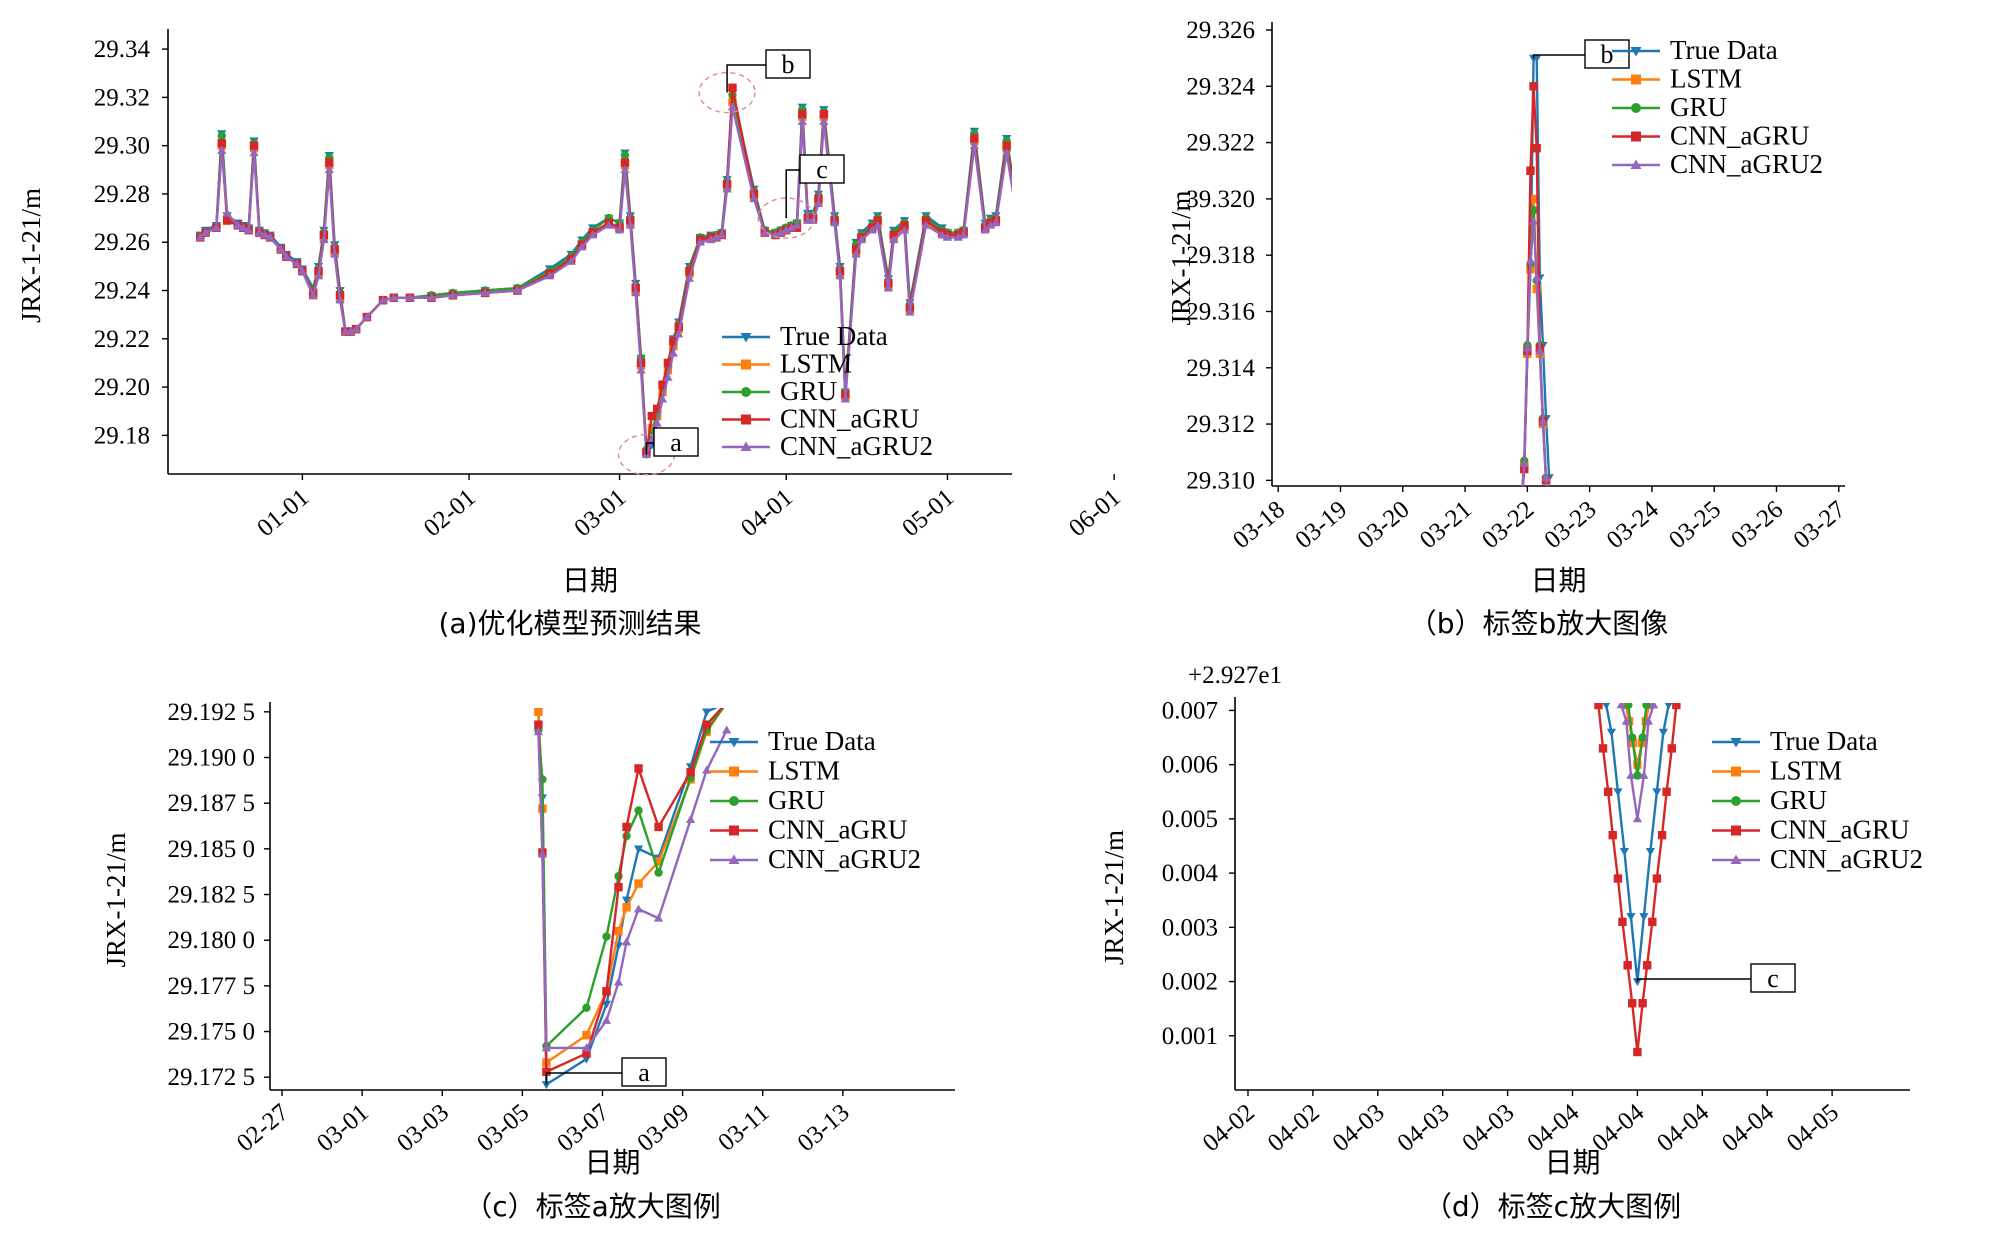  Describe the element at coordinates (1552, 1206) in the screenshot. I see `panel-caption: （d）标签c放大图例` at that location.